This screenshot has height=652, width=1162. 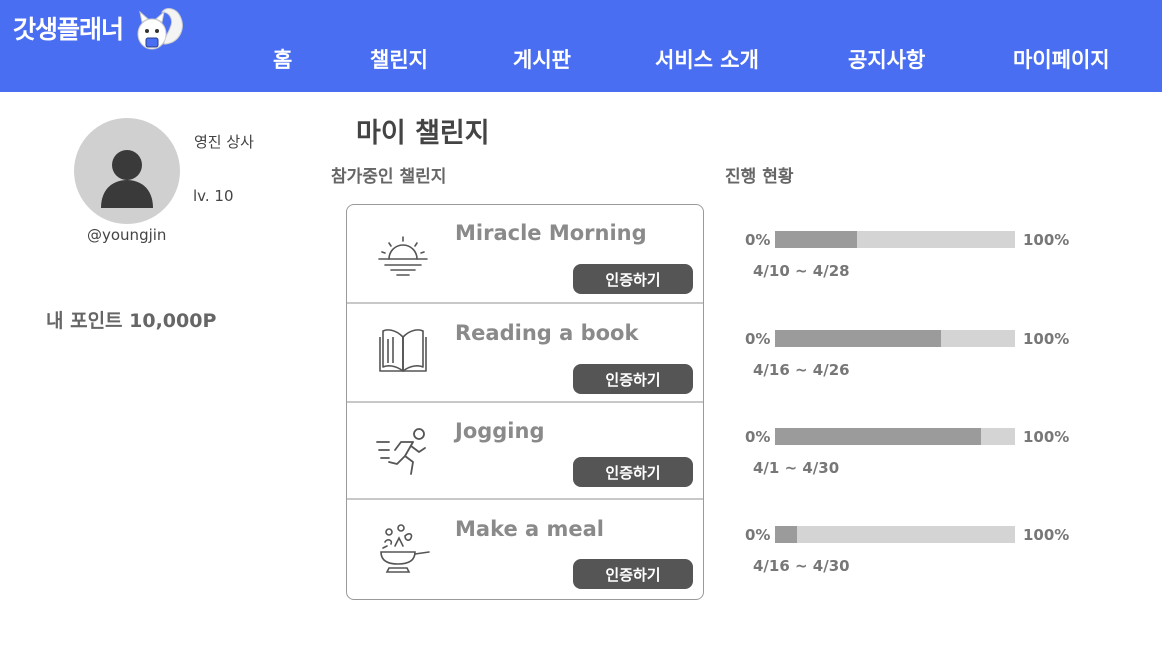 What do you see at coordinates (525, 254) in the screenshot?
I see `challenge-card: Miracle Morning 인증하기` at bounding box center [525, 254].